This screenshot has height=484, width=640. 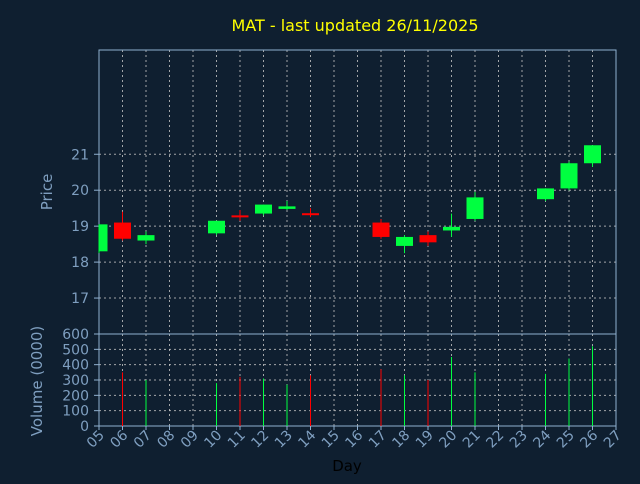 What do you see at coordinates (75, 396) in the screenshot?
I see `volume-tick-label: 200` at bounding box center [75, 396].